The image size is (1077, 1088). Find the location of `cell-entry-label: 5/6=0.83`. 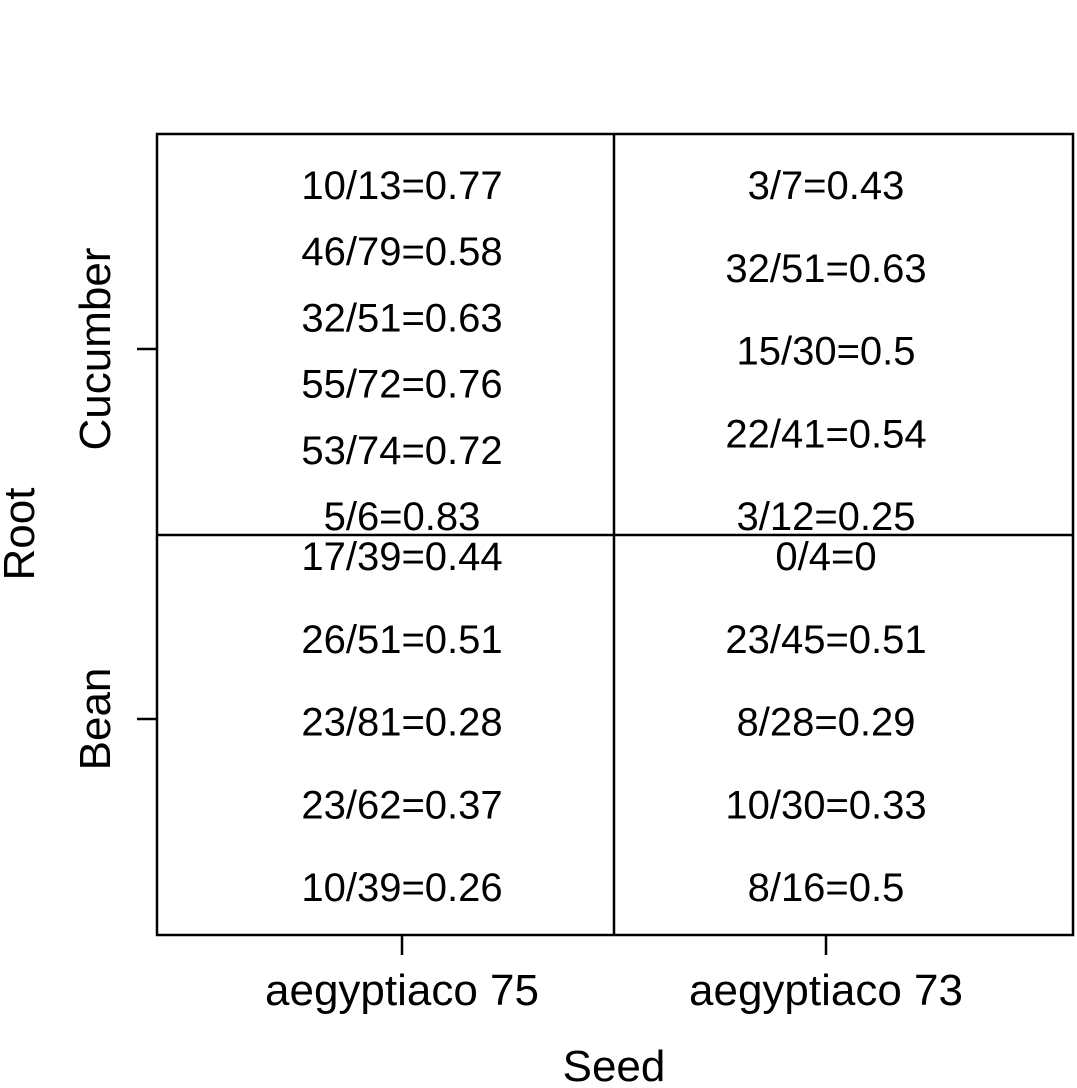

cell-entry-label: 5/6=0.83 is located at coordinates (402, 517).